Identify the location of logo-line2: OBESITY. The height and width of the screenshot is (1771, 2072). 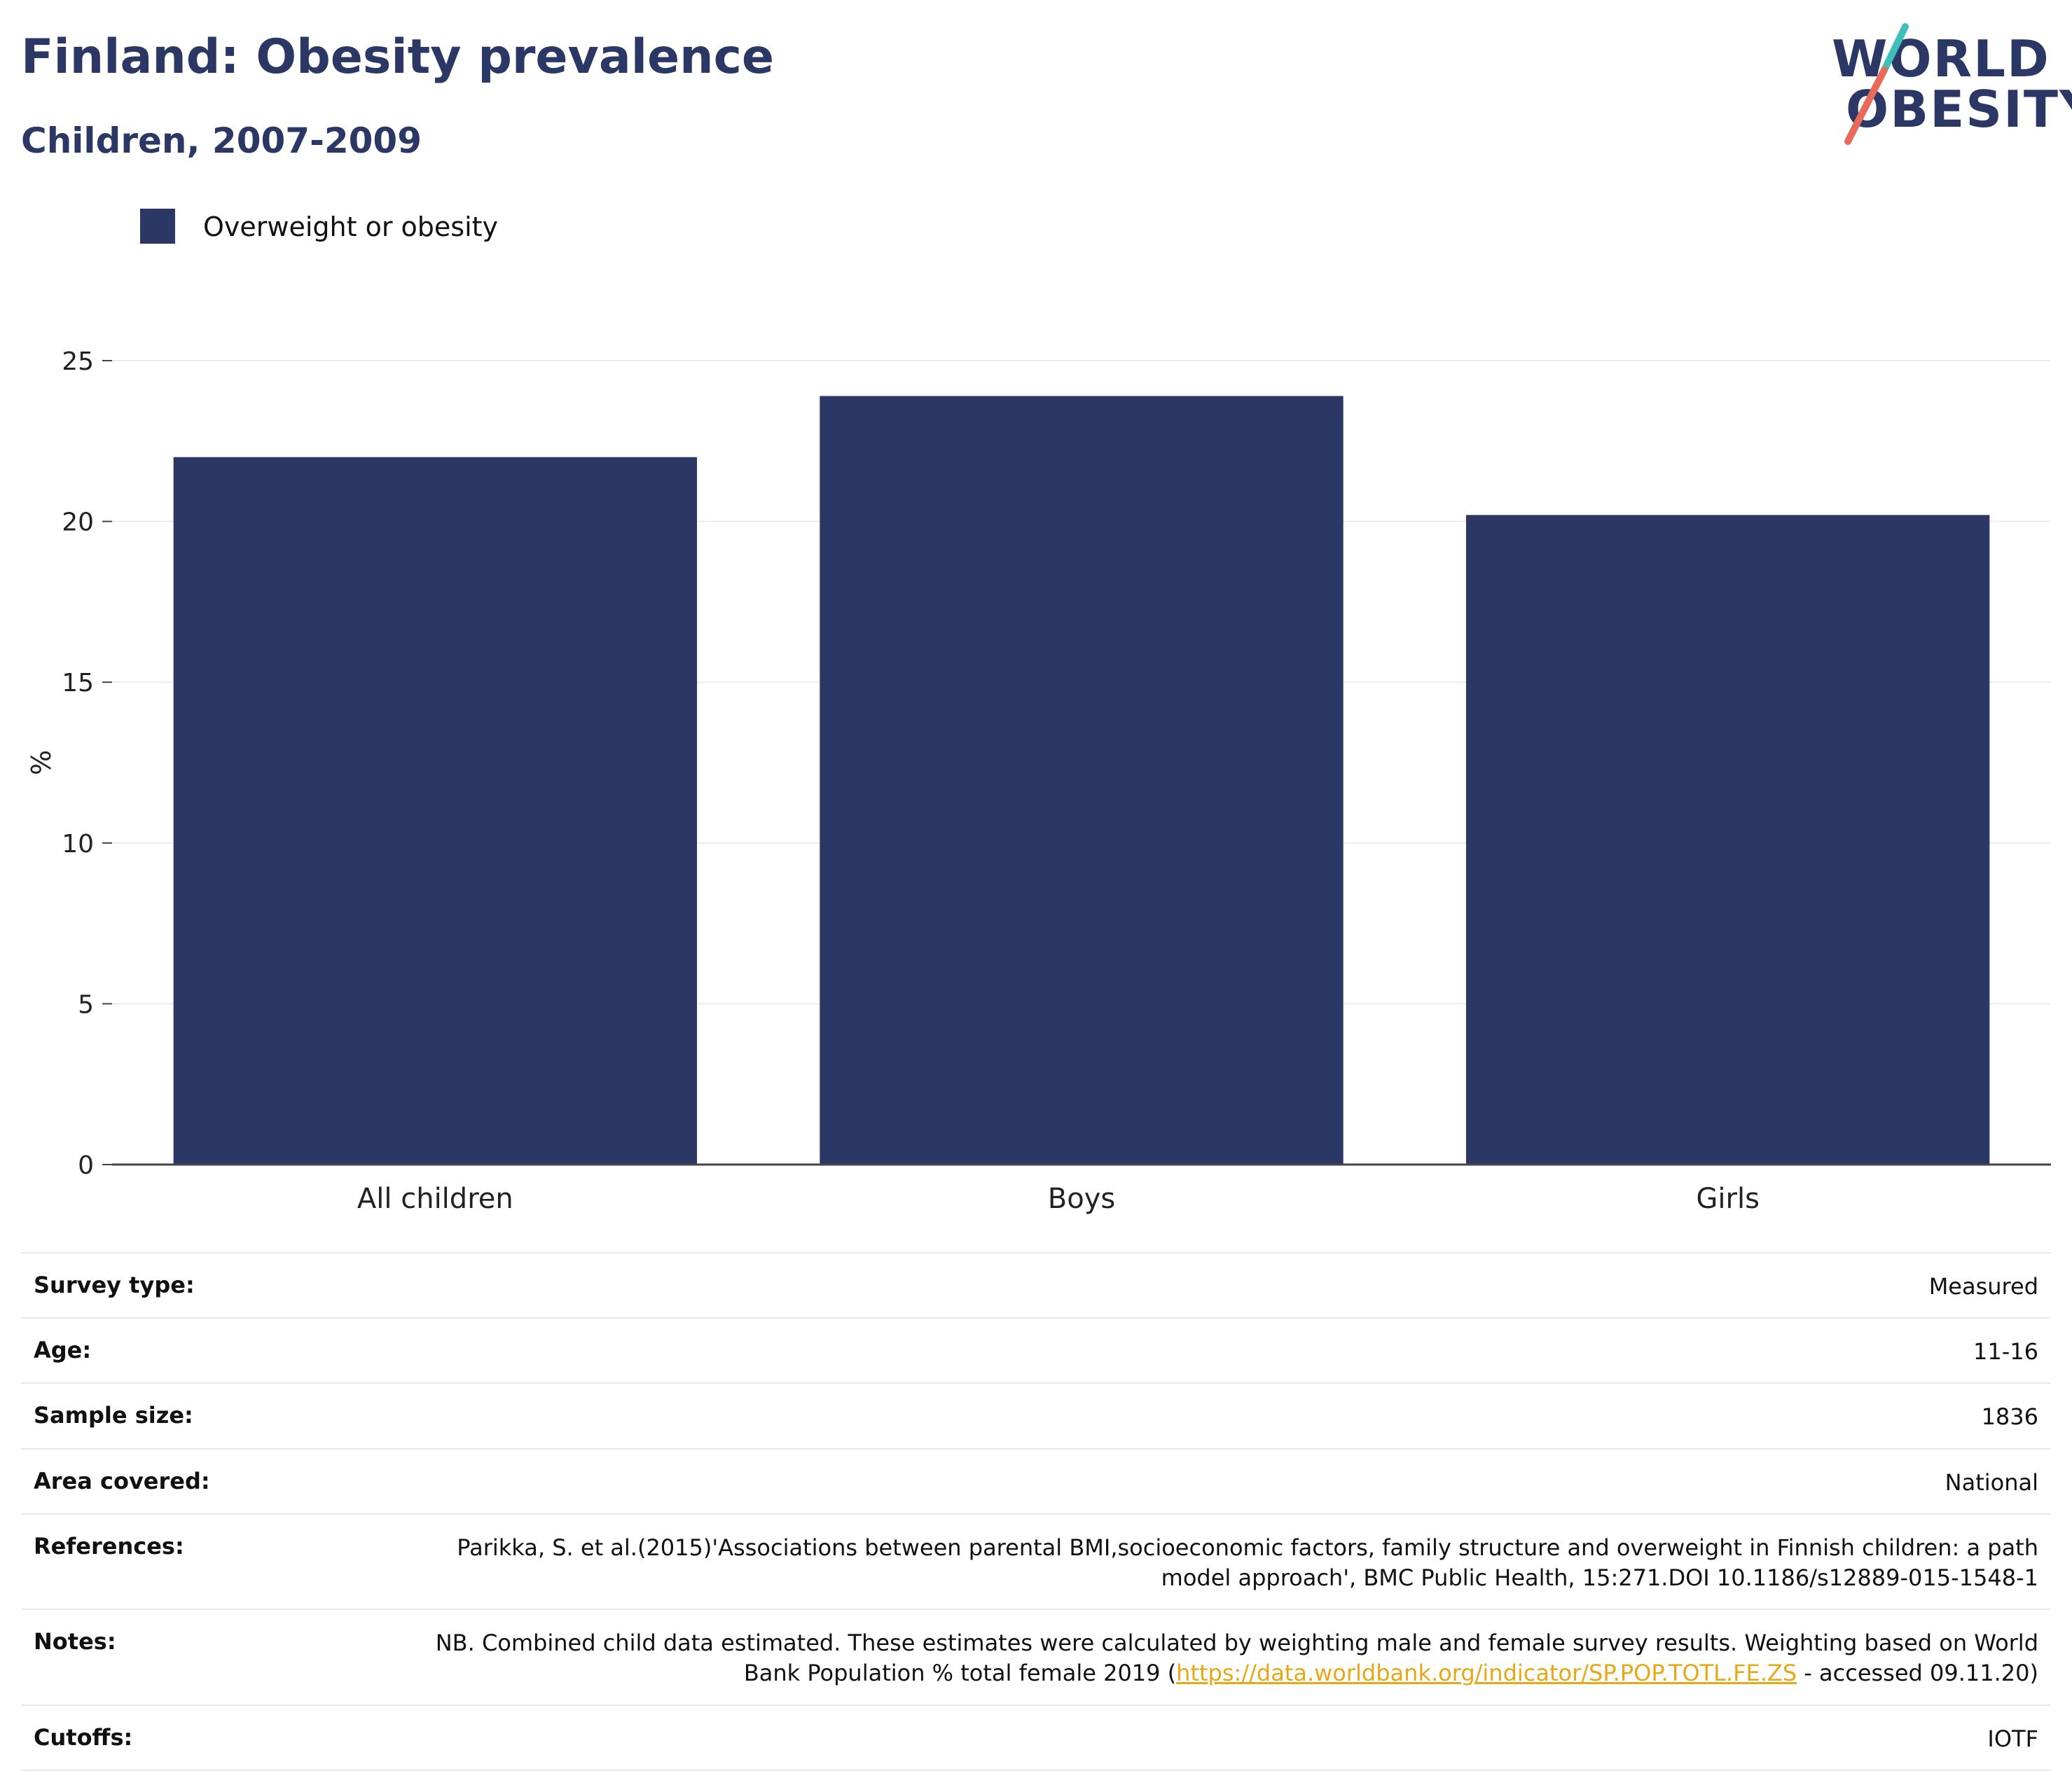
(1959, 109).